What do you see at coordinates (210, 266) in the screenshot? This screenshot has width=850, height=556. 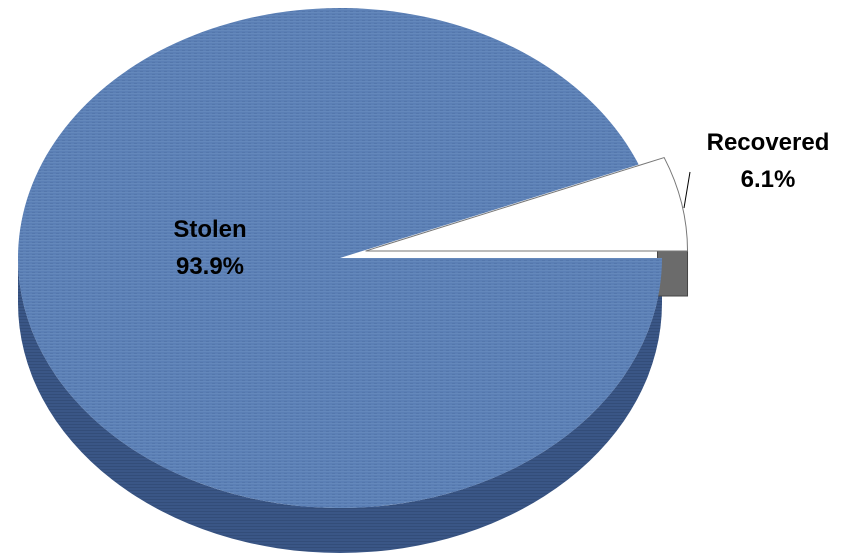 I see `slice-value-stolen: 93.9%` at bounding box center [210, 266].